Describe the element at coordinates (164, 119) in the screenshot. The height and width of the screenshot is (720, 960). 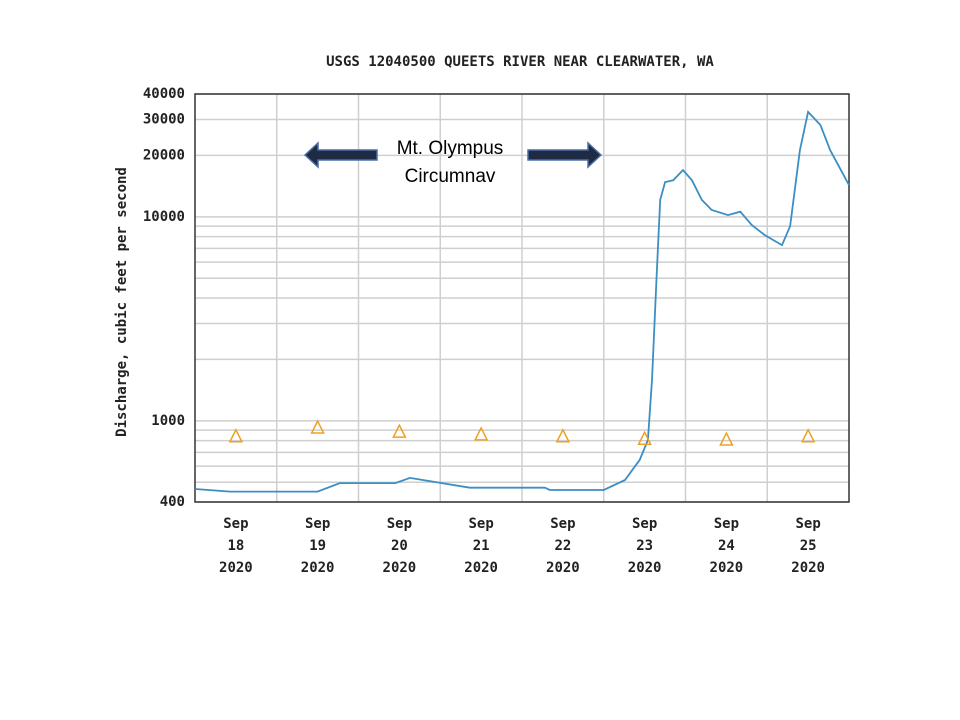
I see `y-tick-label: 30000` at that location.